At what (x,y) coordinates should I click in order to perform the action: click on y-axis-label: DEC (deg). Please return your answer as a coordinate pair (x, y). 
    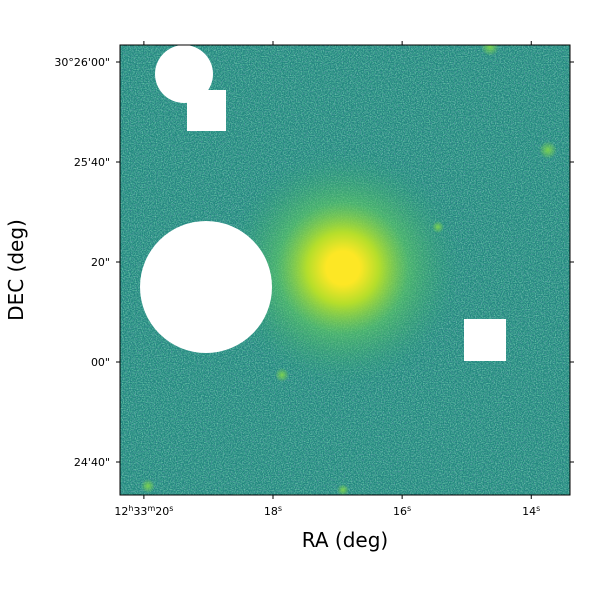
    Looking at the image, I should click on (16, 270).